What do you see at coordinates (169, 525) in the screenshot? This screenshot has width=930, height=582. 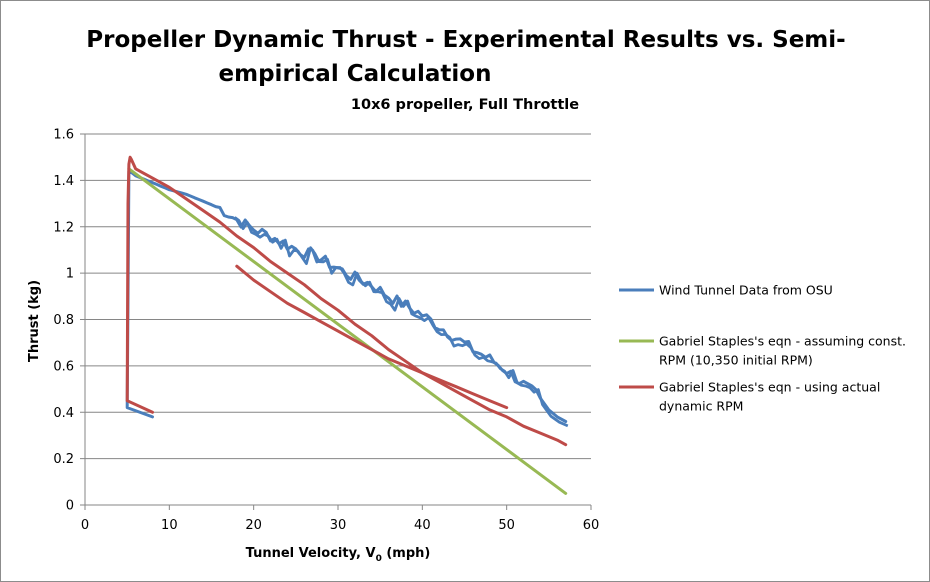 I see `x-tick-label-1: 10` at bounding box center [169, 525].